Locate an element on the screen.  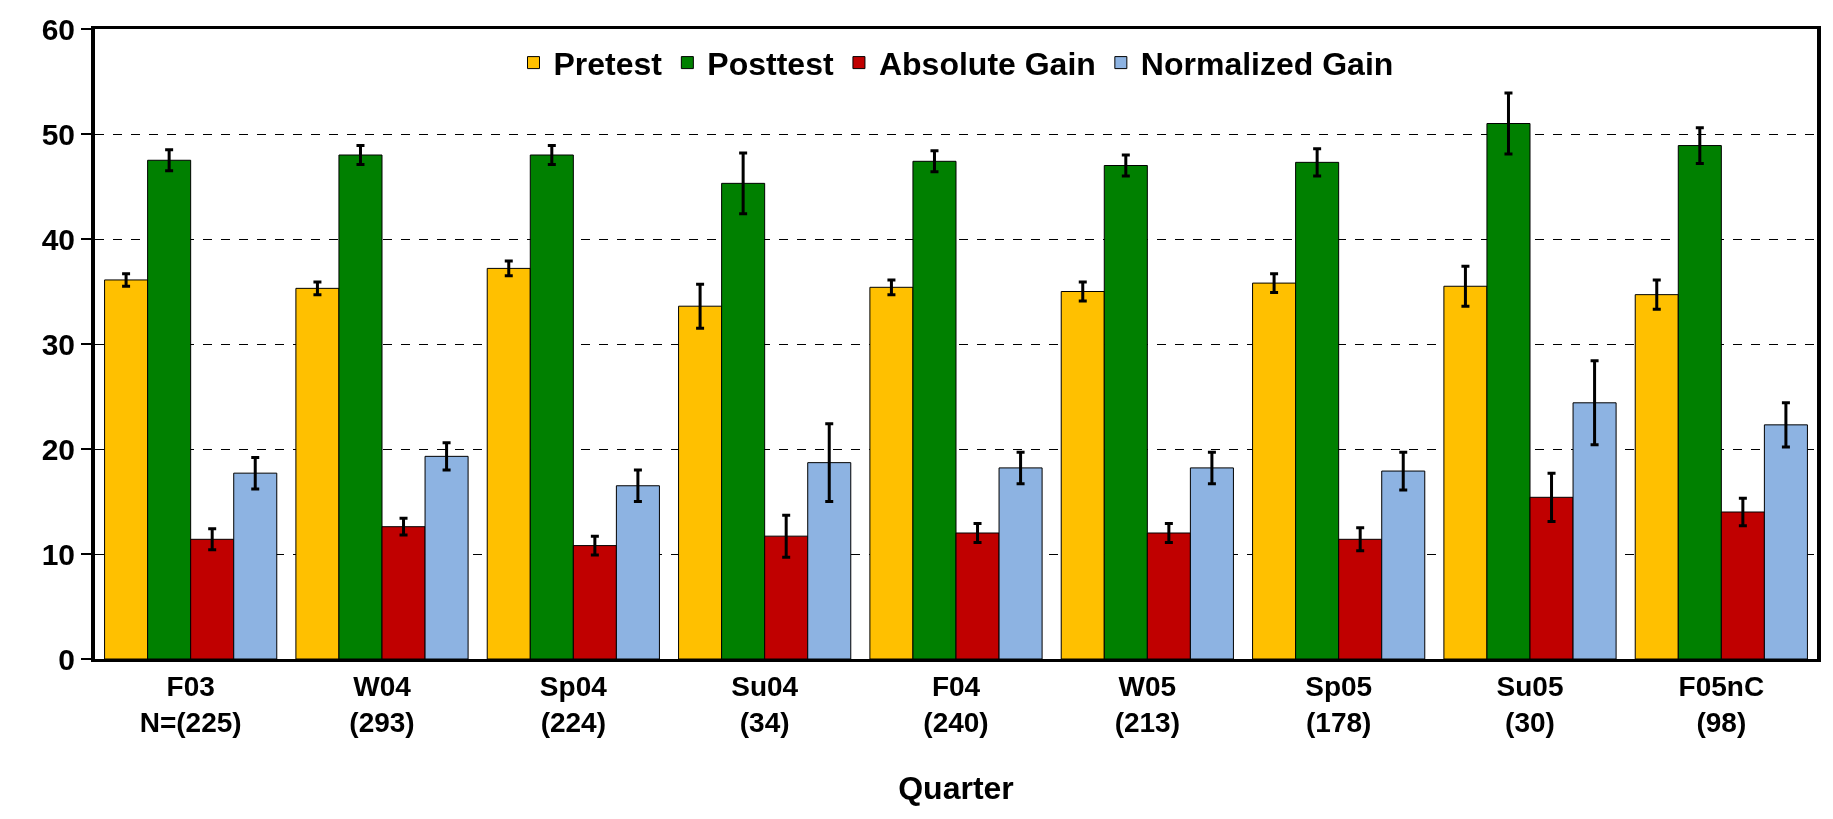
legend-label: Pretest is located at coordinates (608, 64).